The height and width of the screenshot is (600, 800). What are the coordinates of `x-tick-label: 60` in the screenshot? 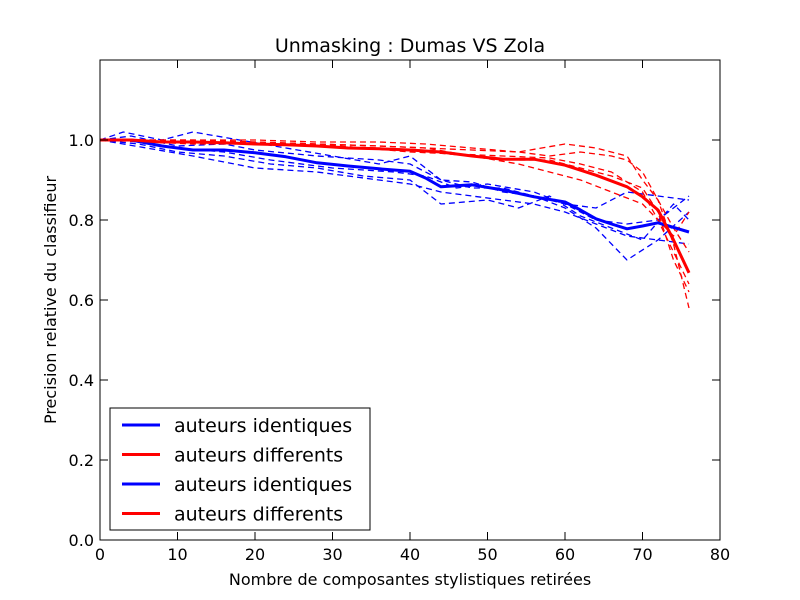 It's located at (565, 554).